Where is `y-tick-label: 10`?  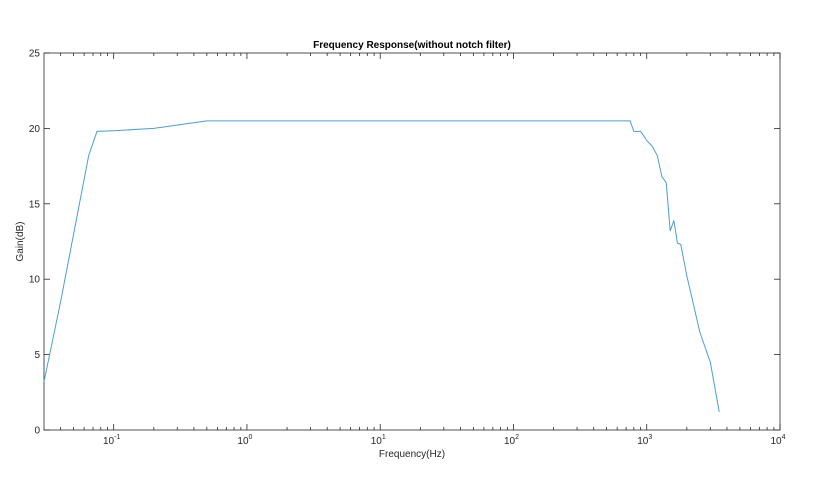
y-tick-label: 10 is located at coordinates (35, 280).